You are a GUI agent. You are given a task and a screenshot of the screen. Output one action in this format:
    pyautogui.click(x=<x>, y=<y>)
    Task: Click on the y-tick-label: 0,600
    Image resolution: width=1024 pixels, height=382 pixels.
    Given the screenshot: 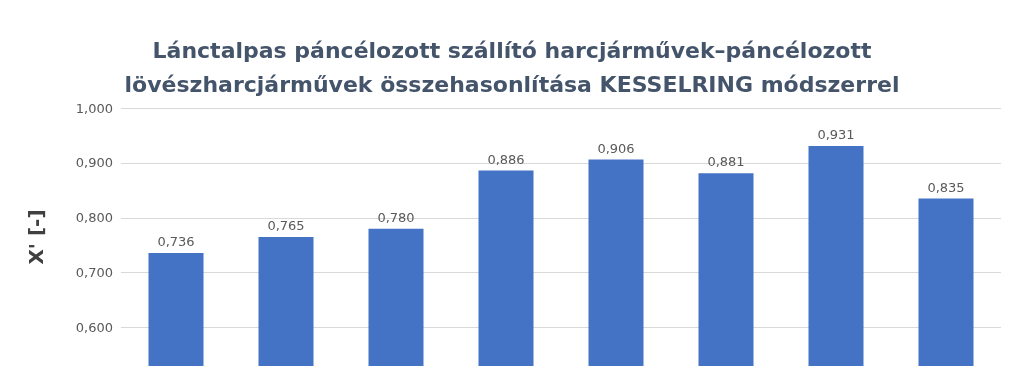 What is the action you would take?
    pyautogui.click(x=94, y=328)
    